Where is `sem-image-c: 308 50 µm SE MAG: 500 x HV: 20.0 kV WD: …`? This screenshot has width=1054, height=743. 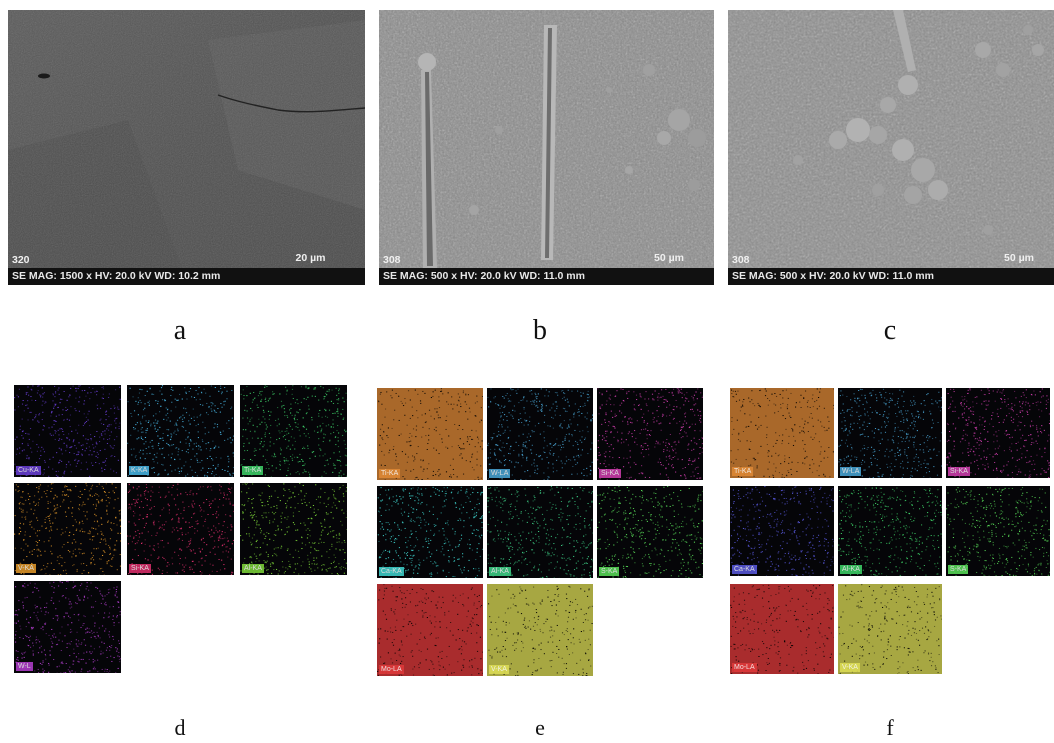 sem-image-c: 308 50 µm SE MAG: 500 x HV: 20.0 kV WD: … is located at coordinates (891, 147).